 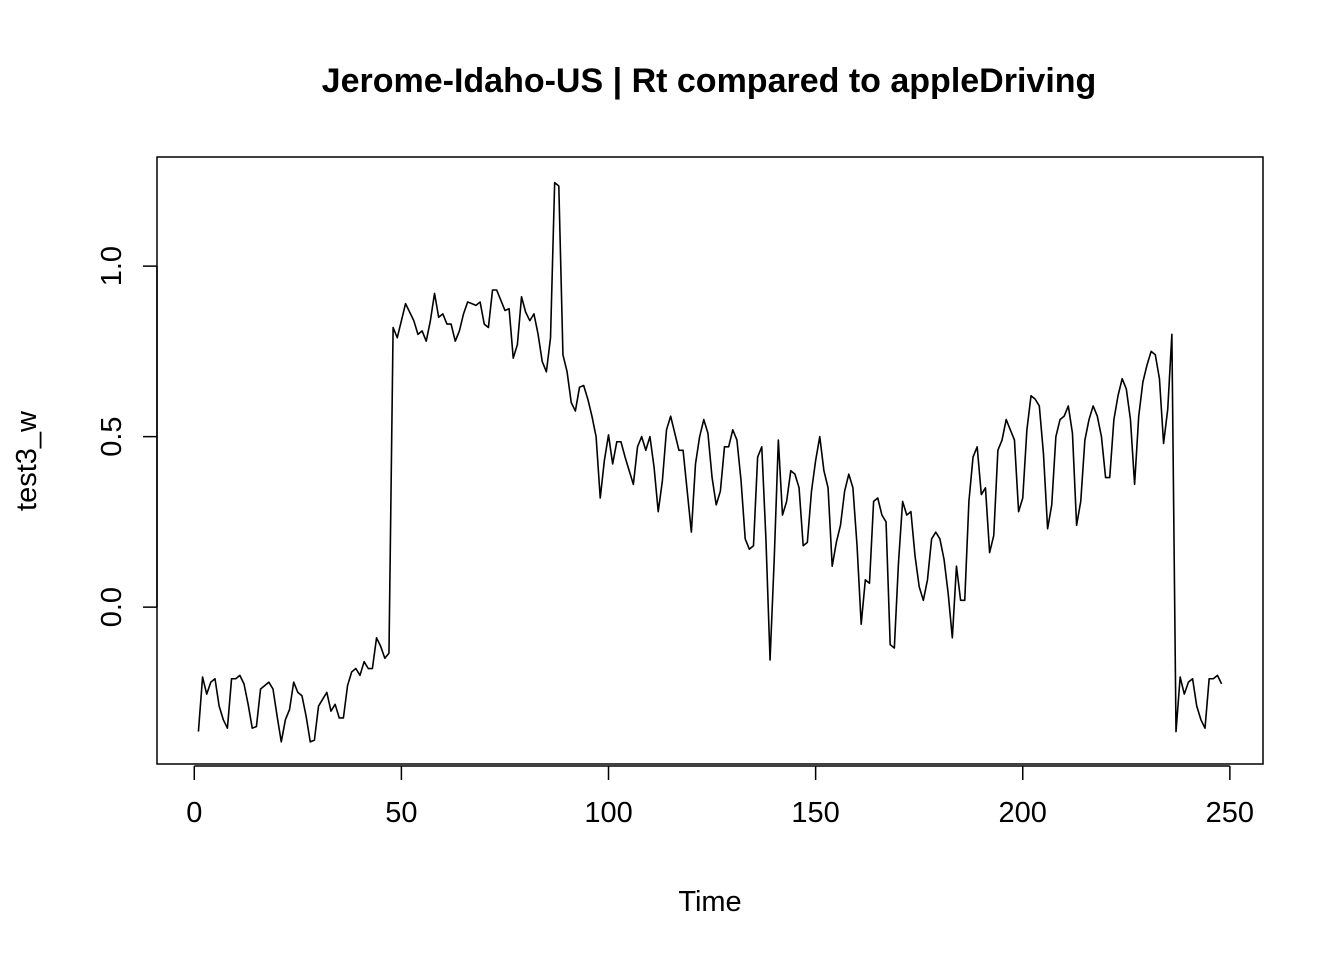 What do you see at coordinates (709, 902) in the screenshot?
I see `x-axis-label: Time` at bounding box center [709, 902].